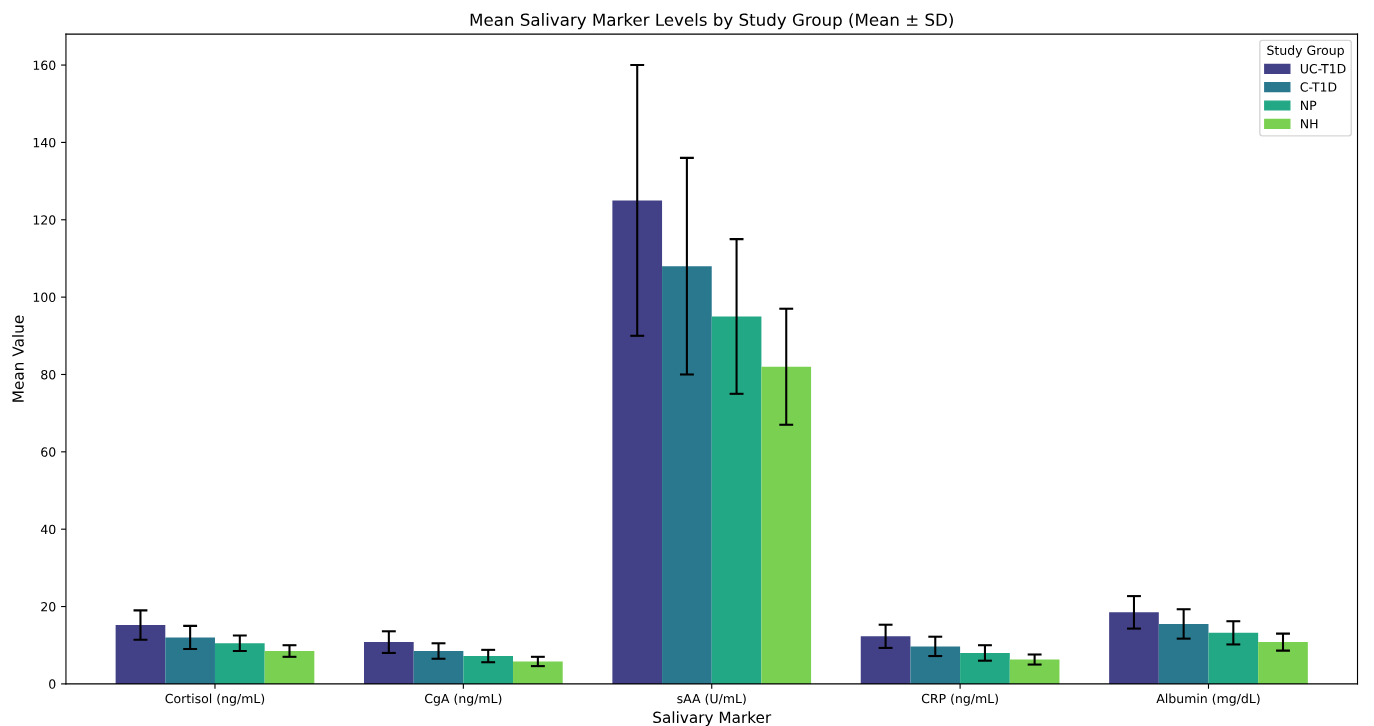  What do you see at coordinates (215, 699) in the screenshot?
I see `x-tick-label: Cortisol (ng/mL)` at bounding box center [215, 699].